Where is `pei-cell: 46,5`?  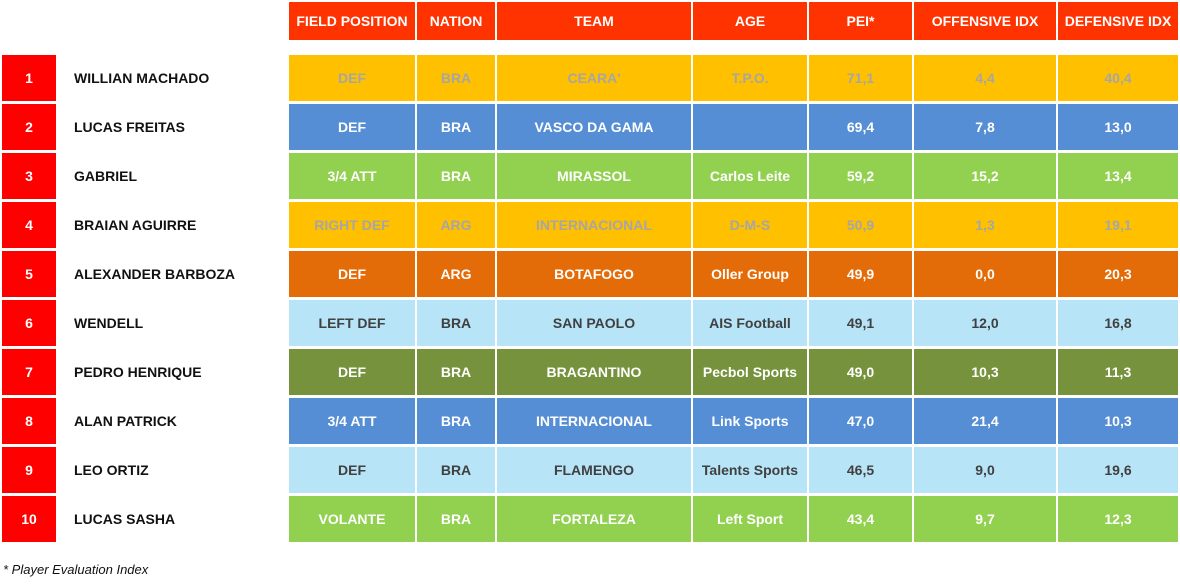 pei-cell: 46,5 is located at coordinates (860, 470).